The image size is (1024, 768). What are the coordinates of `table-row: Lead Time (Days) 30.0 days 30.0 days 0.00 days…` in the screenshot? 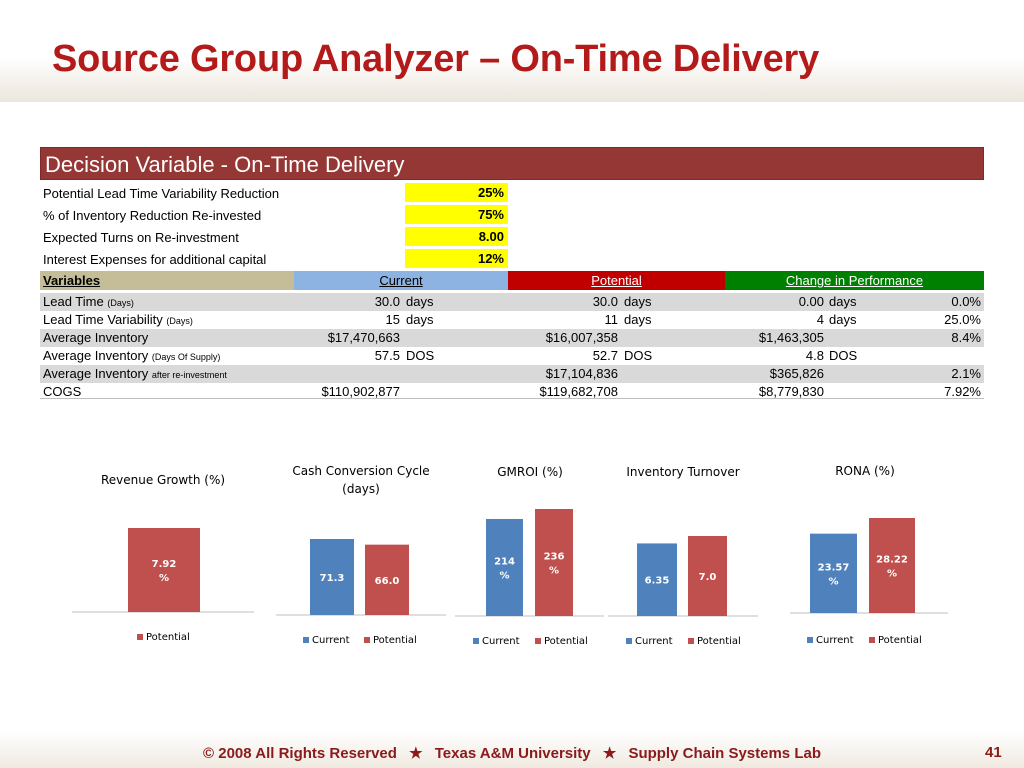 It's located at (512, 302).